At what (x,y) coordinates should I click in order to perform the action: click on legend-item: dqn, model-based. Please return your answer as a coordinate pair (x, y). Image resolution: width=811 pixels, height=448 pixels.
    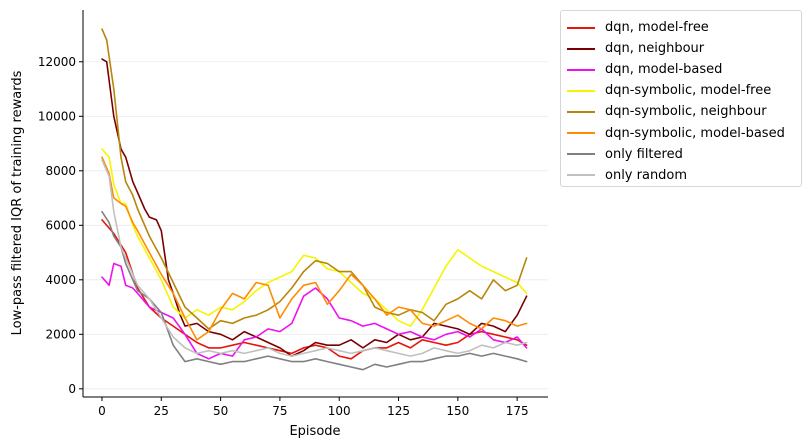
    Looking at the image, I should click on (684, 69).